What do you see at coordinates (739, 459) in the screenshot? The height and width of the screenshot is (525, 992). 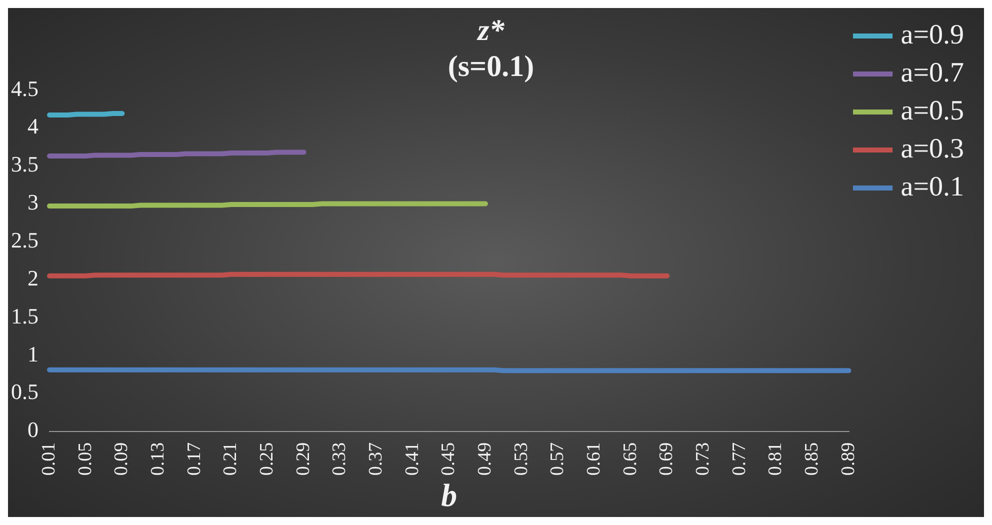 I see `x-tick-label: 0.77` at bounding box center [739, 459].